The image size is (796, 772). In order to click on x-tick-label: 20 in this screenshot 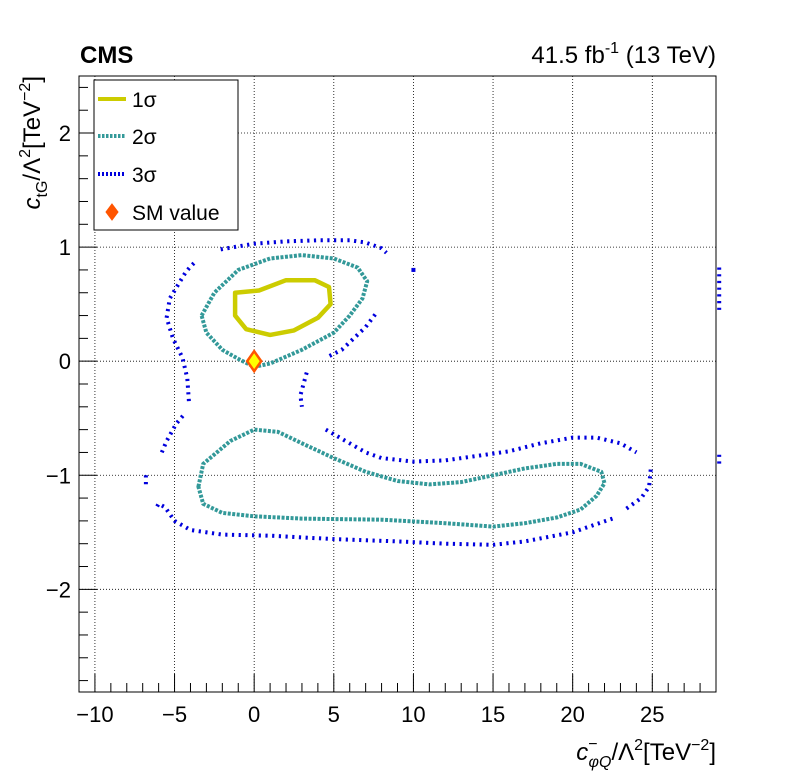, I will do `click(572, 714)`.